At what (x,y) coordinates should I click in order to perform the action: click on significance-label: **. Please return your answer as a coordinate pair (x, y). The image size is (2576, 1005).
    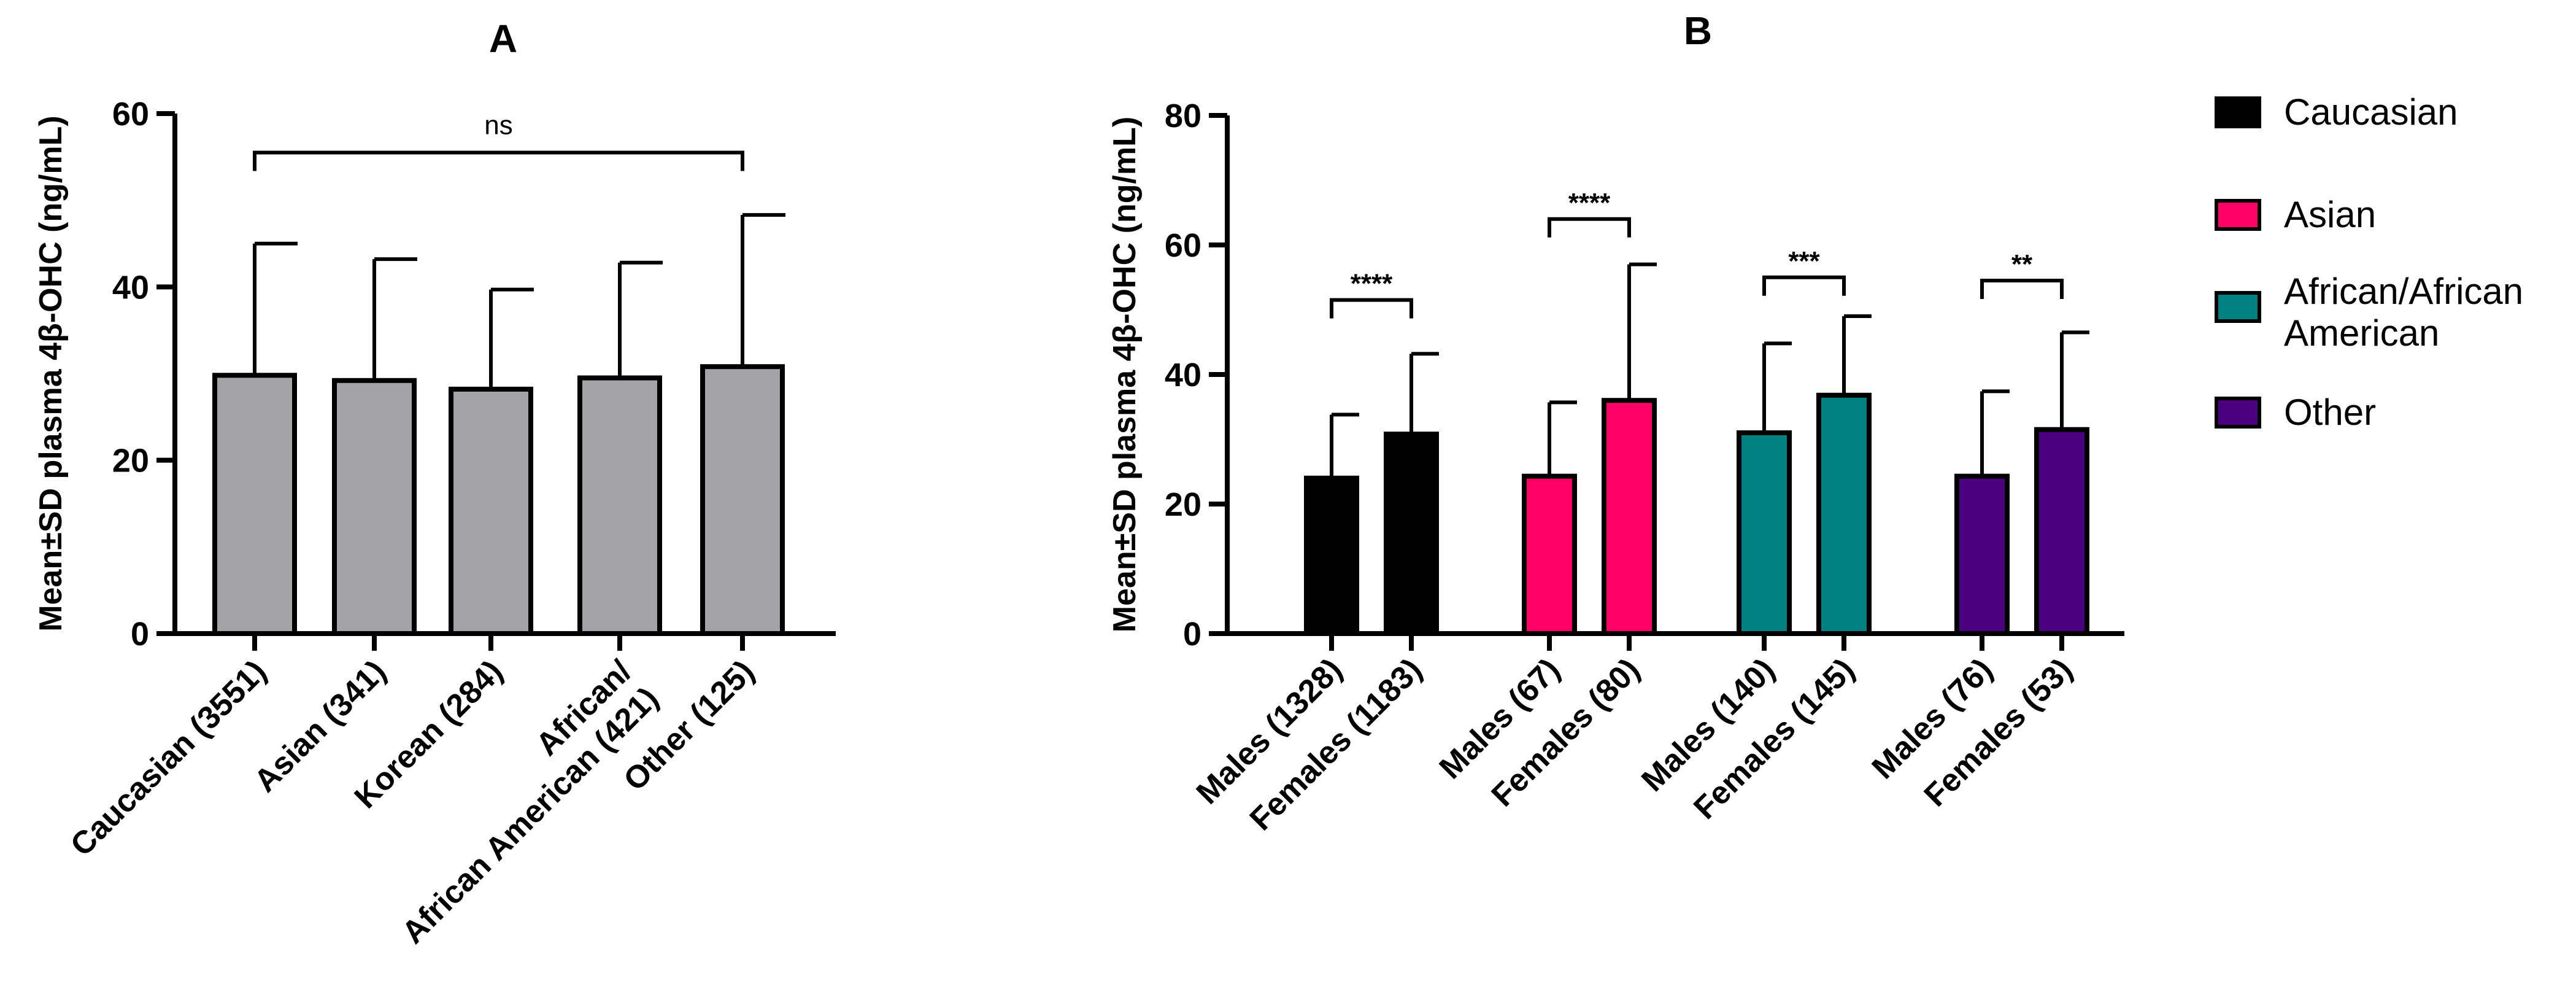
    Looking at the image, I should click on (2022, 264).